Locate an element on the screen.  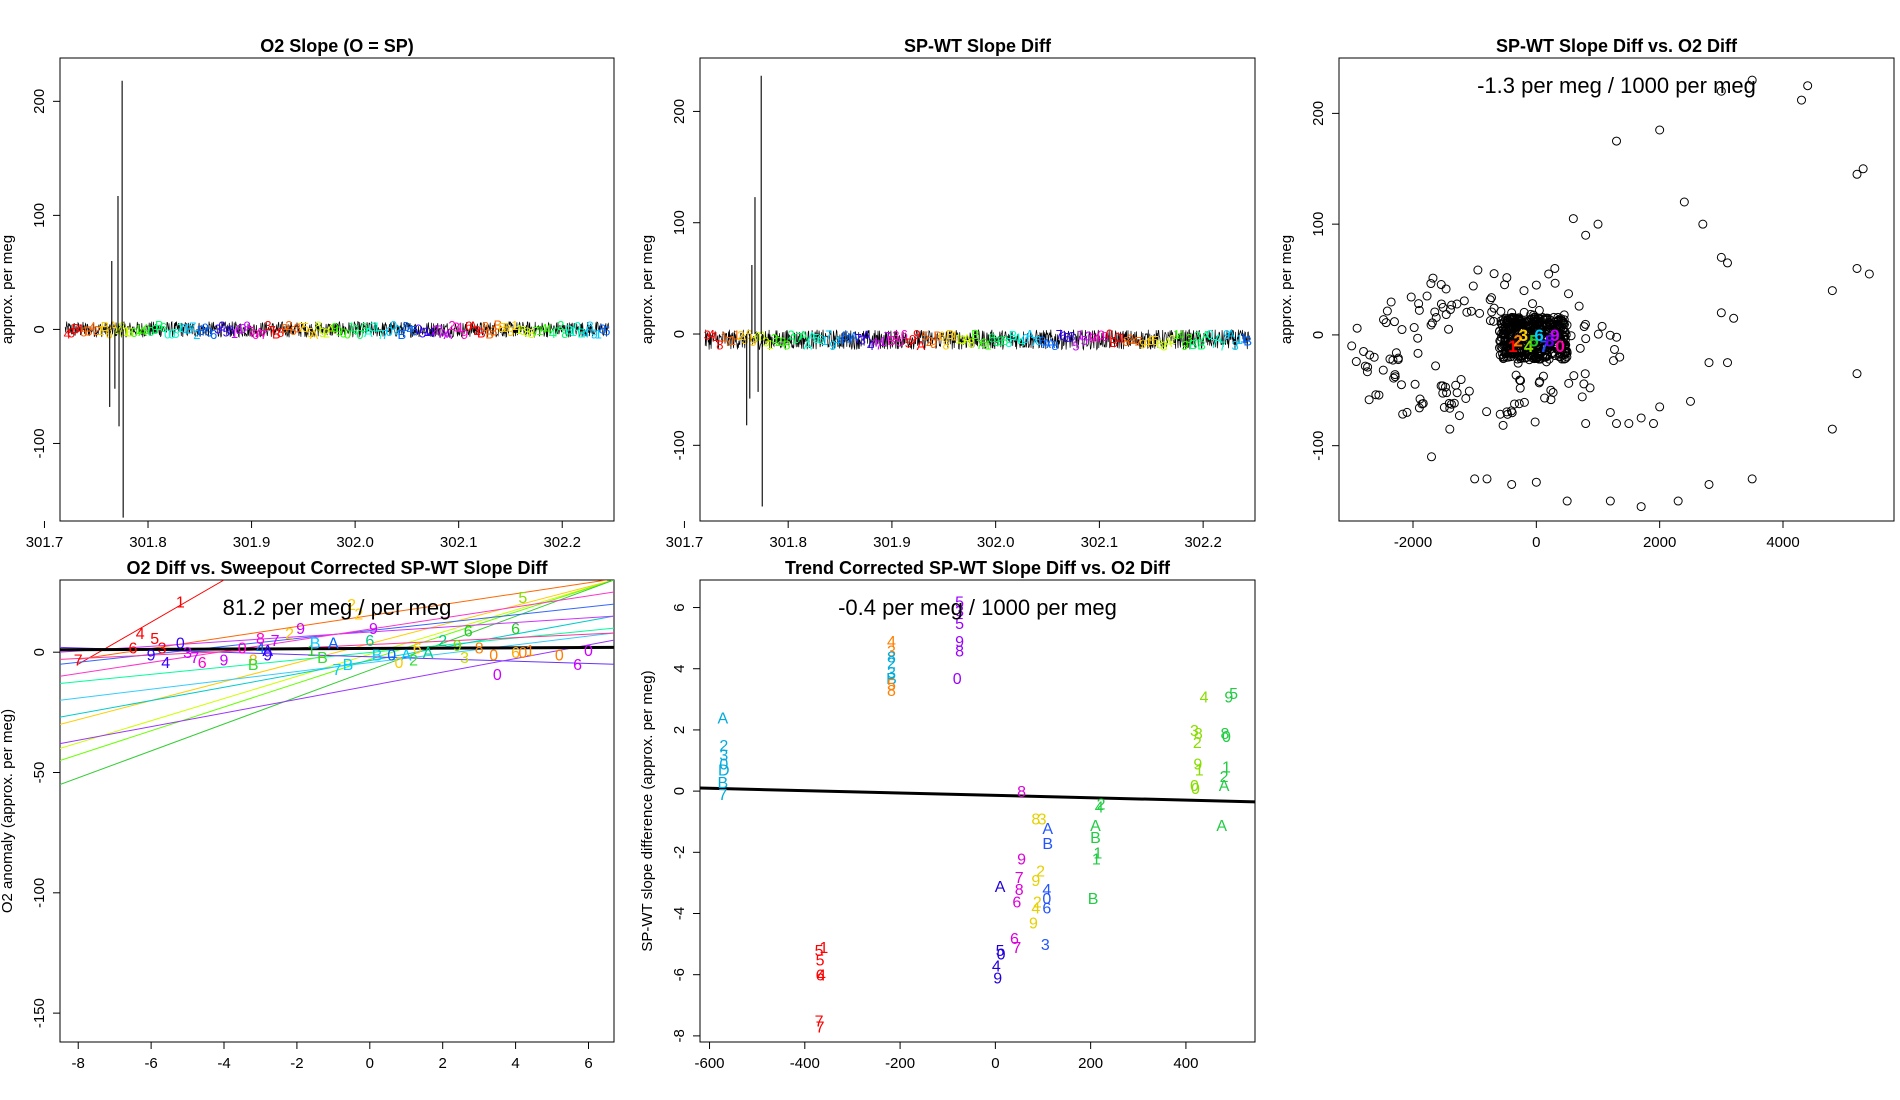
y-tick-label: -100 is located at coordinates (679, 445).